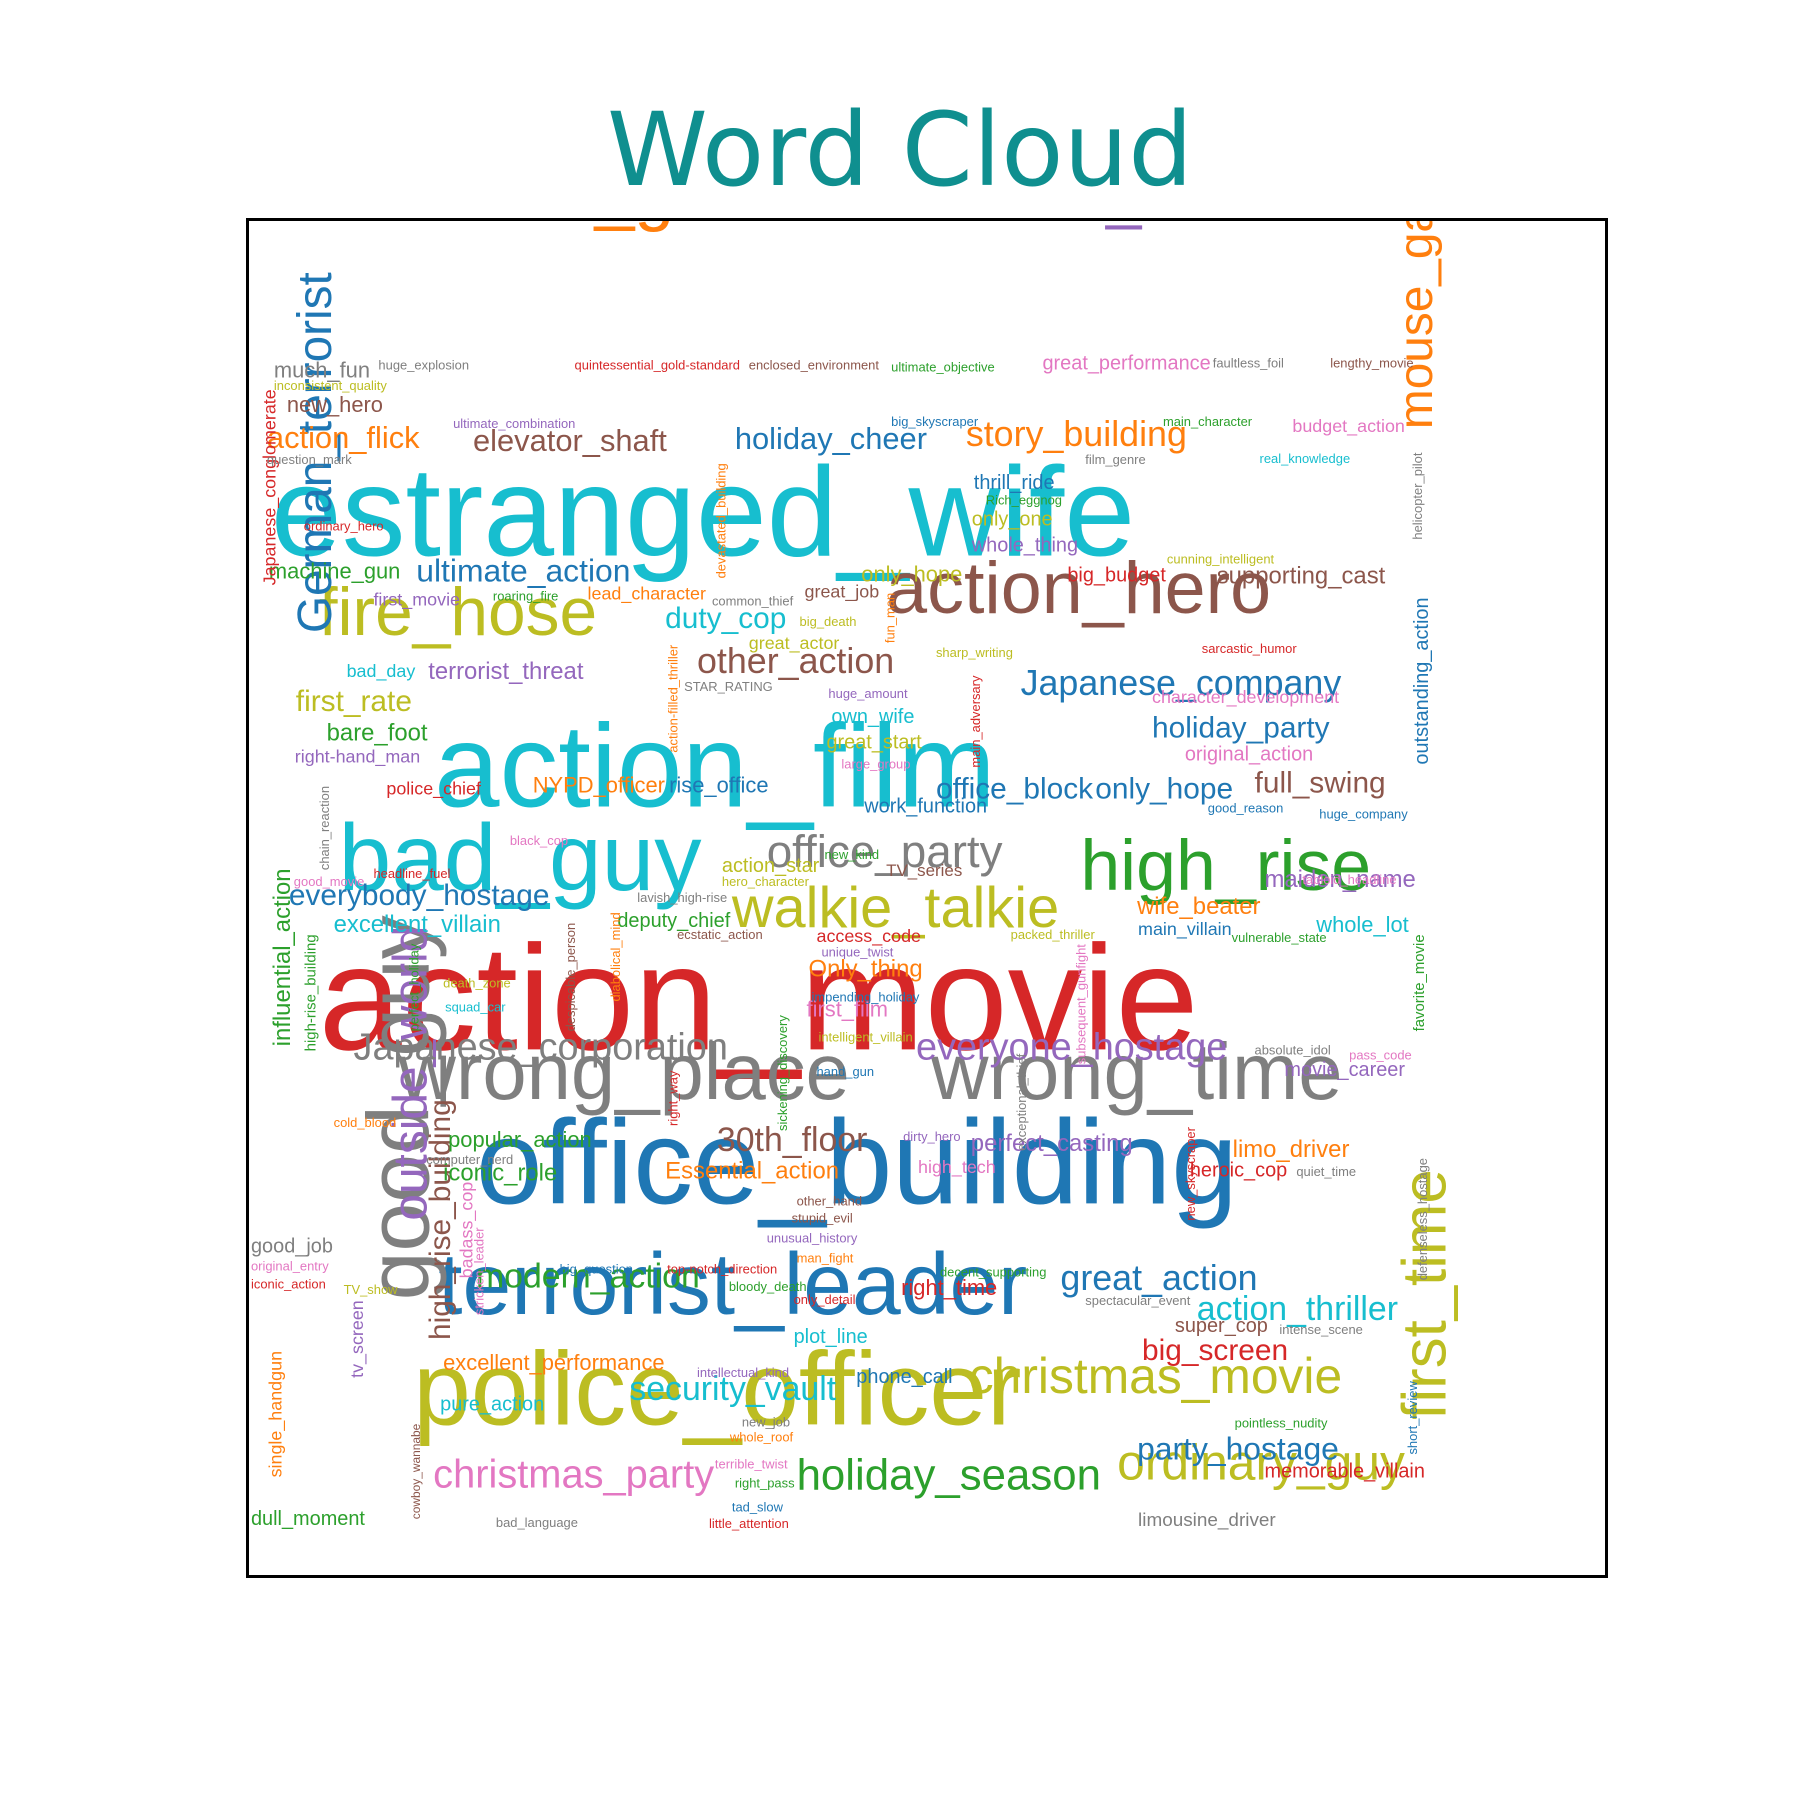 The height and width of the screenshot is (1800, 1800). I want to click on cloud-word: rise_office, so click(718, 784).